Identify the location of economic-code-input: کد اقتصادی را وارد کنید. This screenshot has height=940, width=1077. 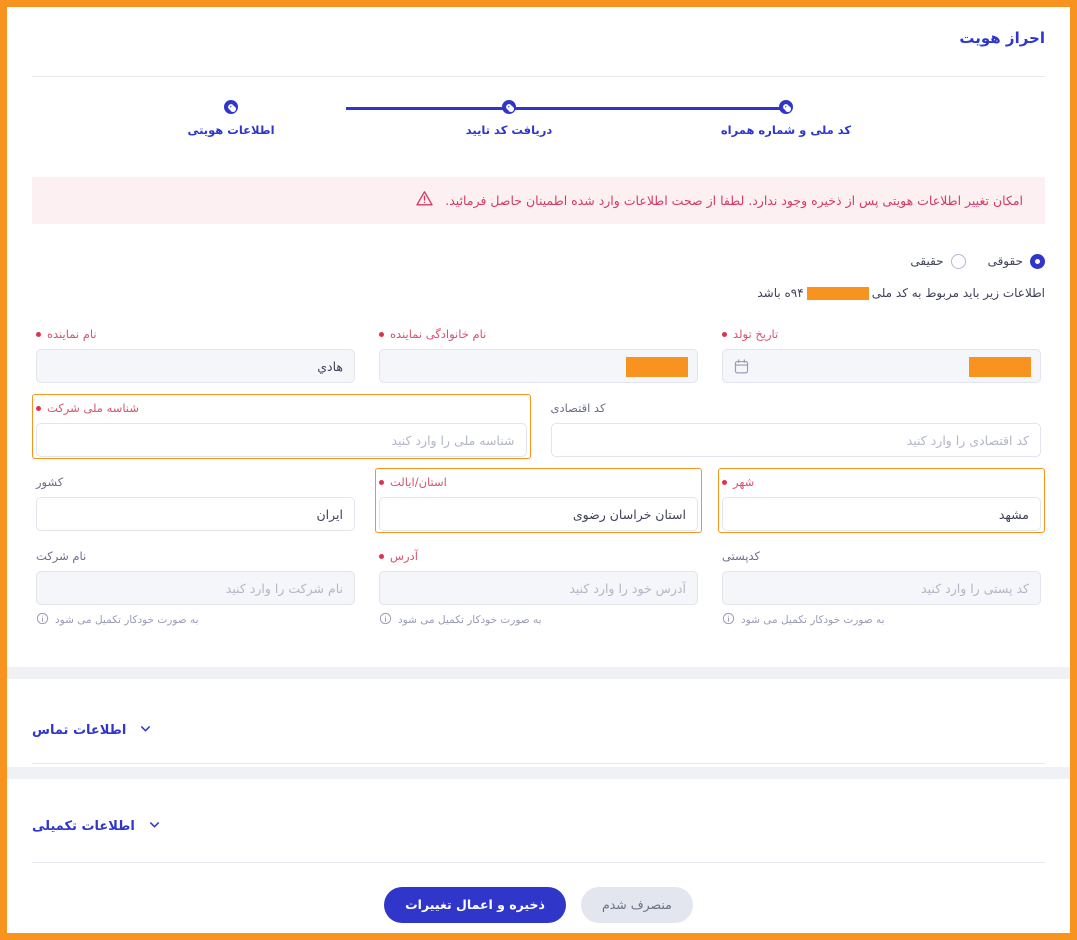
(795, 440).